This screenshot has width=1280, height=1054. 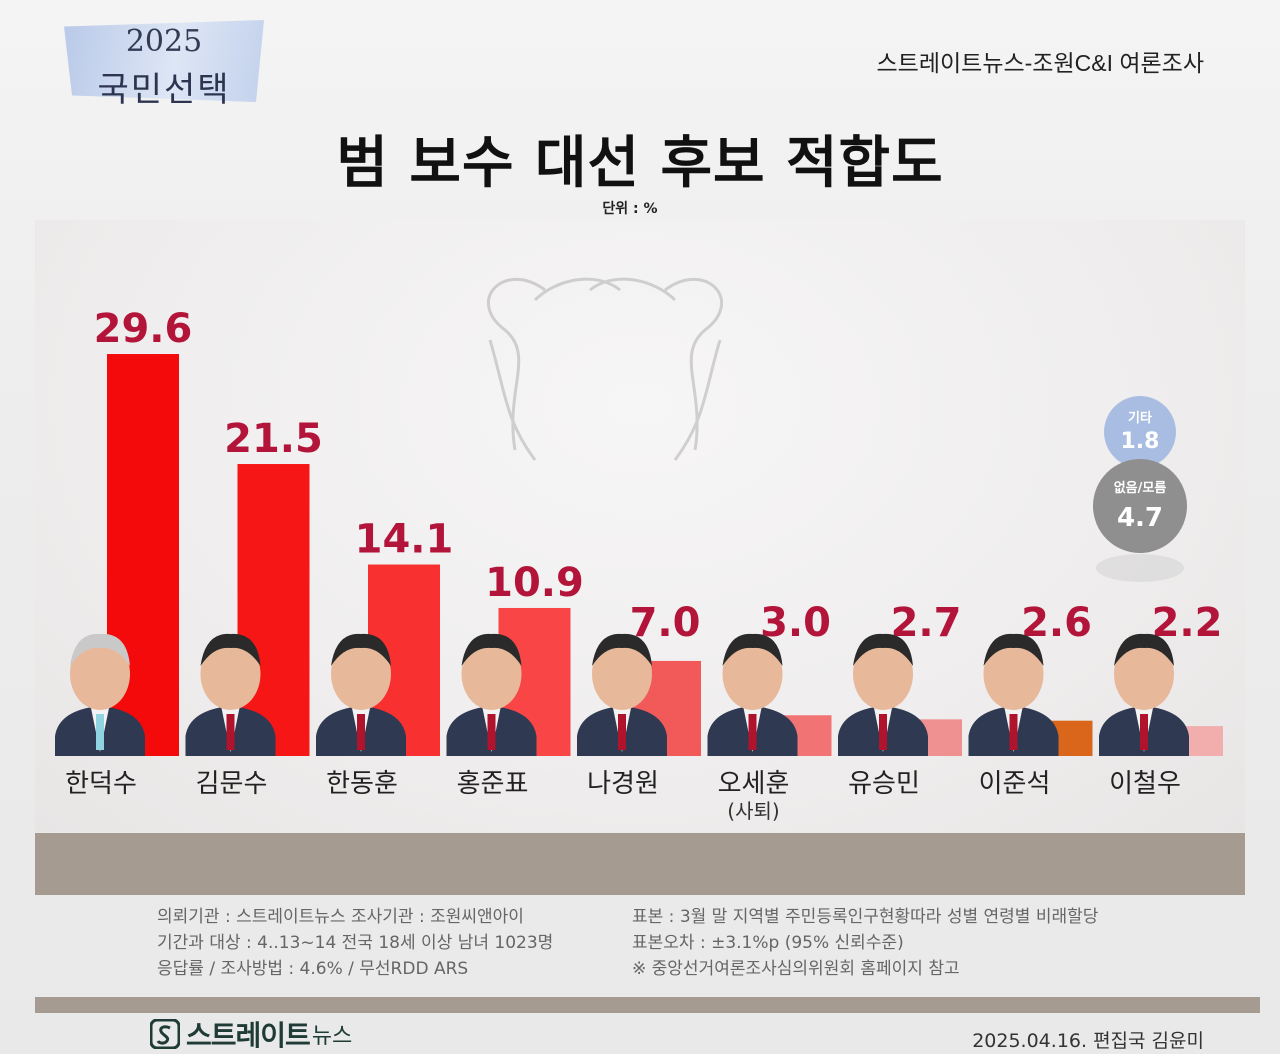 I want to click on category-label: 오세훈, so click(x=754, y=784).